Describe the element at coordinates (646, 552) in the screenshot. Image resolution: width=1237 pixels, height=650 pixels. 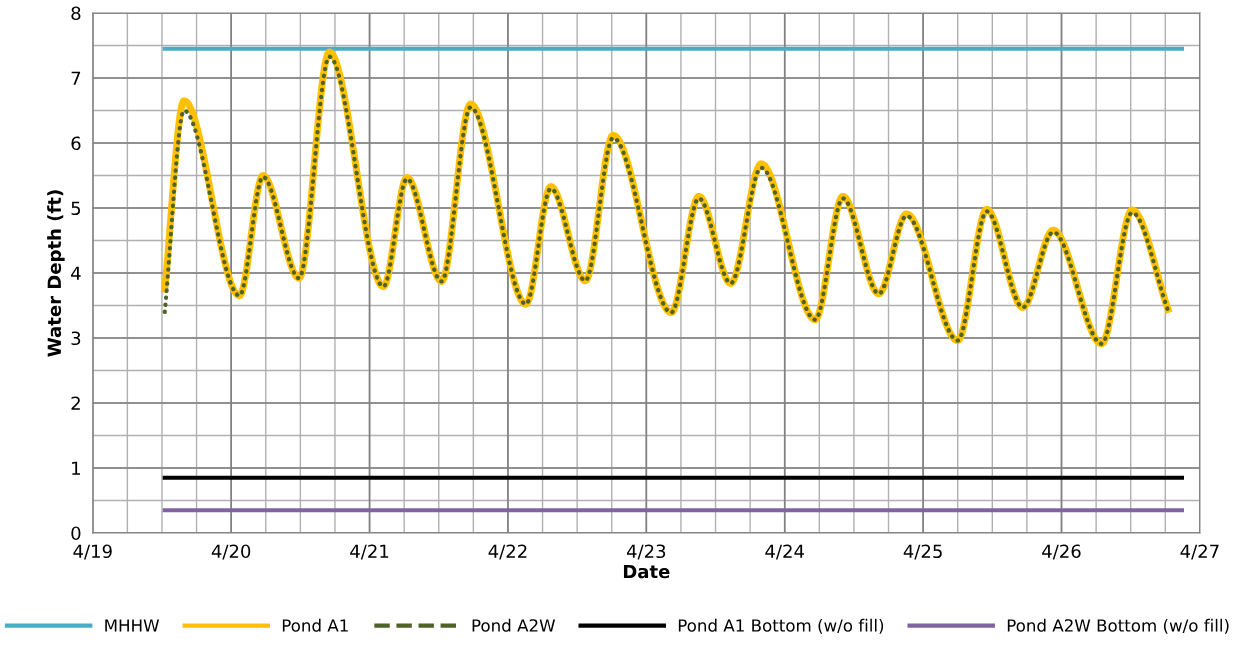
I see `x-tick-label: 4/23` at that location.